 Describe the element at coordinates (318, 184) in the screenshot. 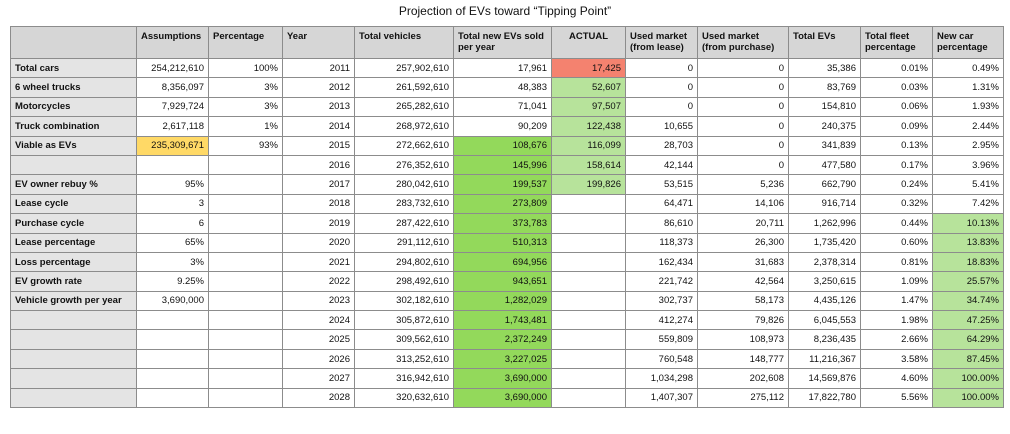

I see `cell: 2017` at that location.